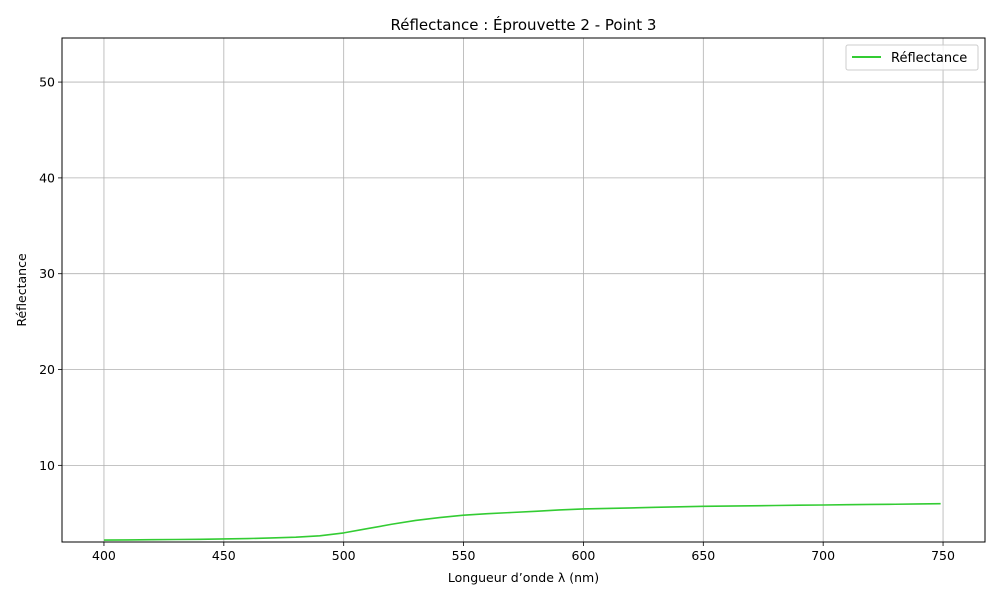 The image size is (1000, 600). What do you see at coordinates (47, 465) in the screenshot?
I see `y-tick-label-10: 10` at bounding box center [47, 465].